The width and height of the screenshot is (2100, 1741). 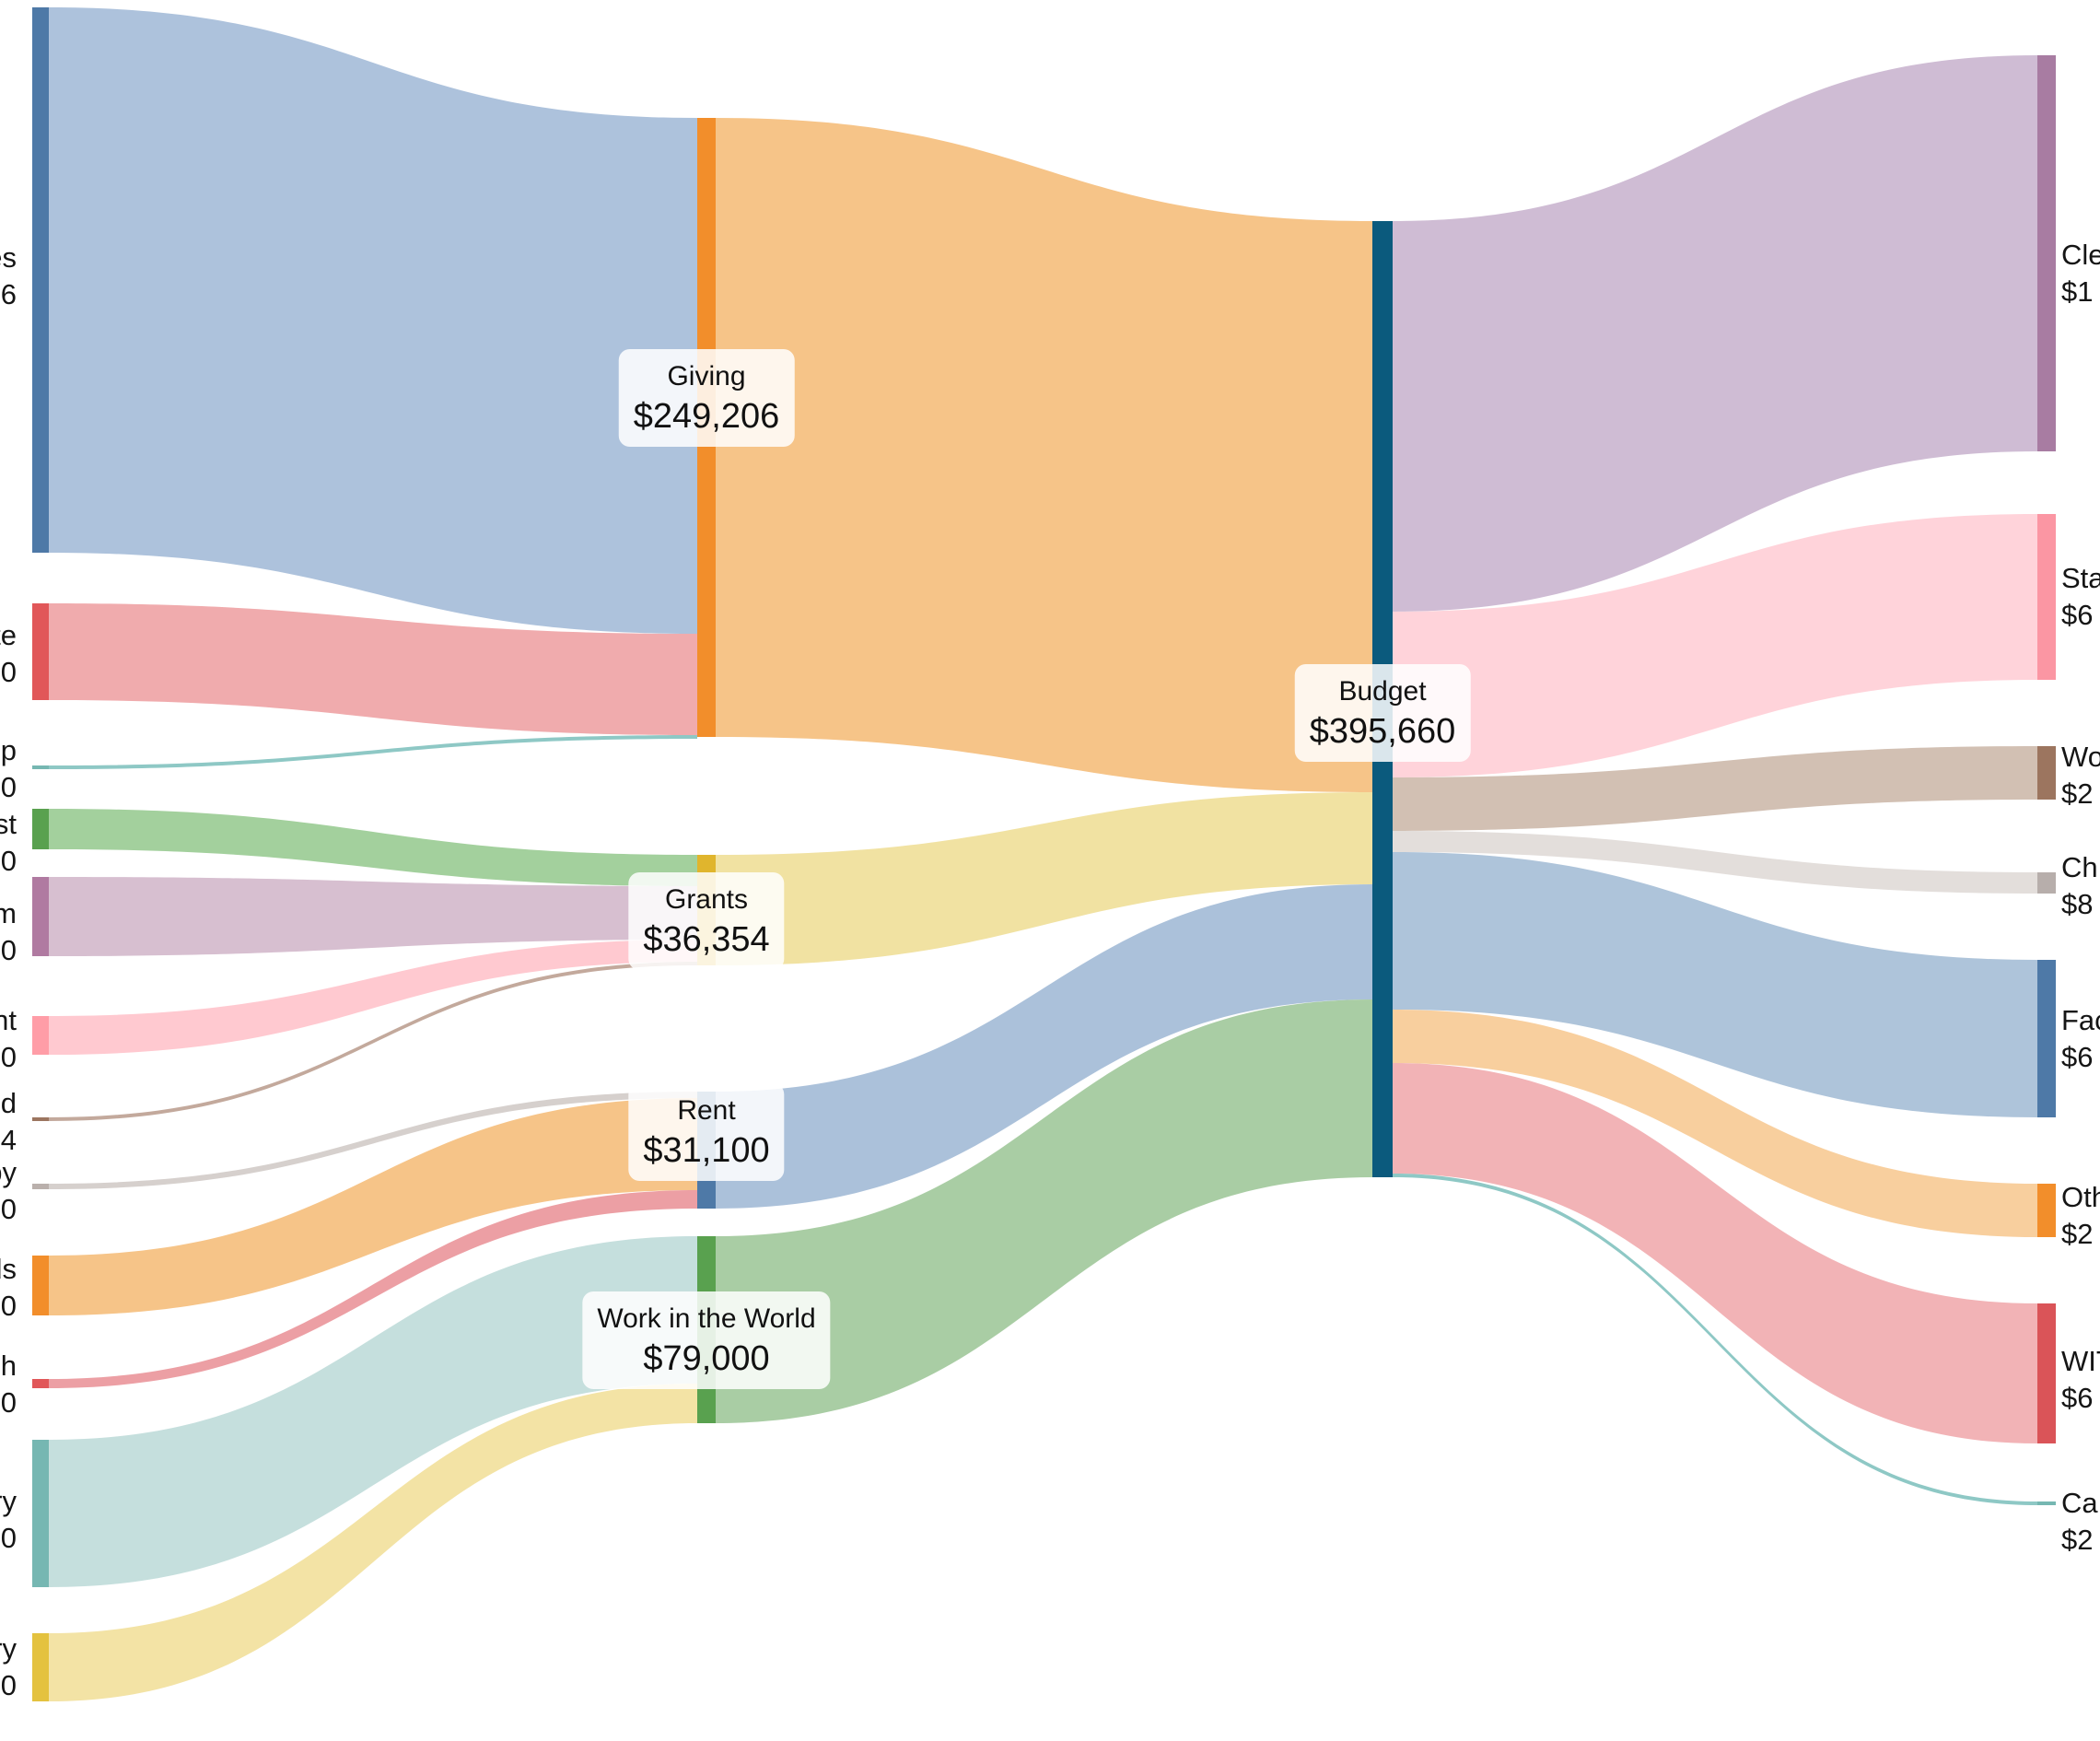 I want to click on label-grants-value: $36,354, so click(x=706, y=939).